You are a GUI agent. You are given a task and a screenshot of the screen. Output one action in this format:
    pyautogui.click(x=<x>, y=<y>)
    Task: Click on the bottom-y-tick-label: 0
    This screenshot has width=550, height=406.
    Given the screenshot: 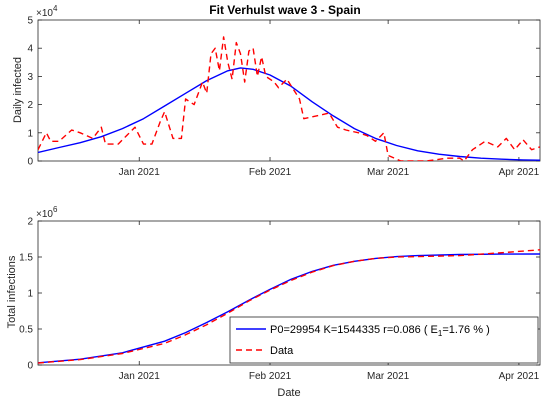 What is the action you would take?
    pyautogui.click(x=30, y=366)
    